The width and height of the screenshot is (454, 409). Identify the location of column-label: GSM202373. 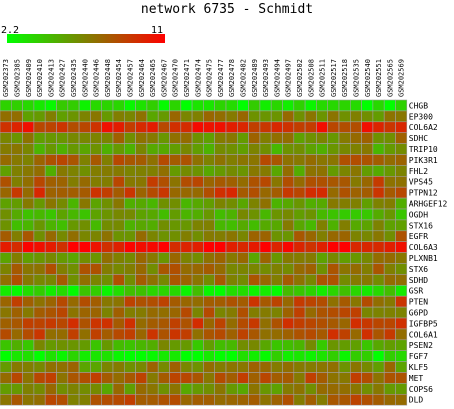
(6, 78).